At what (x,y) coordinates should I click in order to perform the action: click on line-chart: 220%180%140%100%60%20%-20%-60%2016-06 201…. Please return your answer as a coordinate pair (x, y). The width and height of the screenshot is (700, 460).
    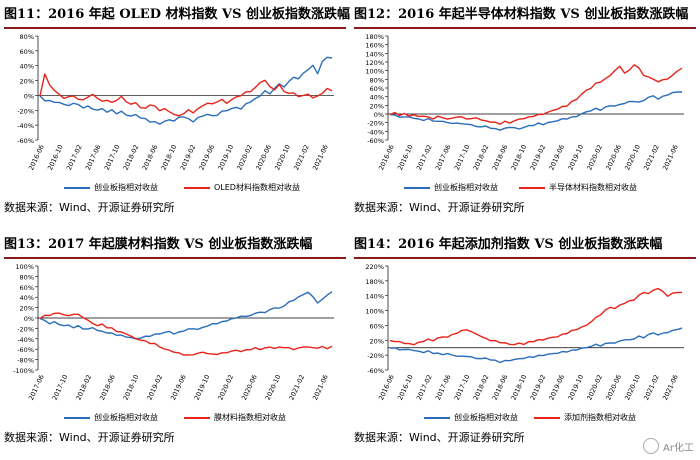
    Looking at the image, I should click on (524, 332).